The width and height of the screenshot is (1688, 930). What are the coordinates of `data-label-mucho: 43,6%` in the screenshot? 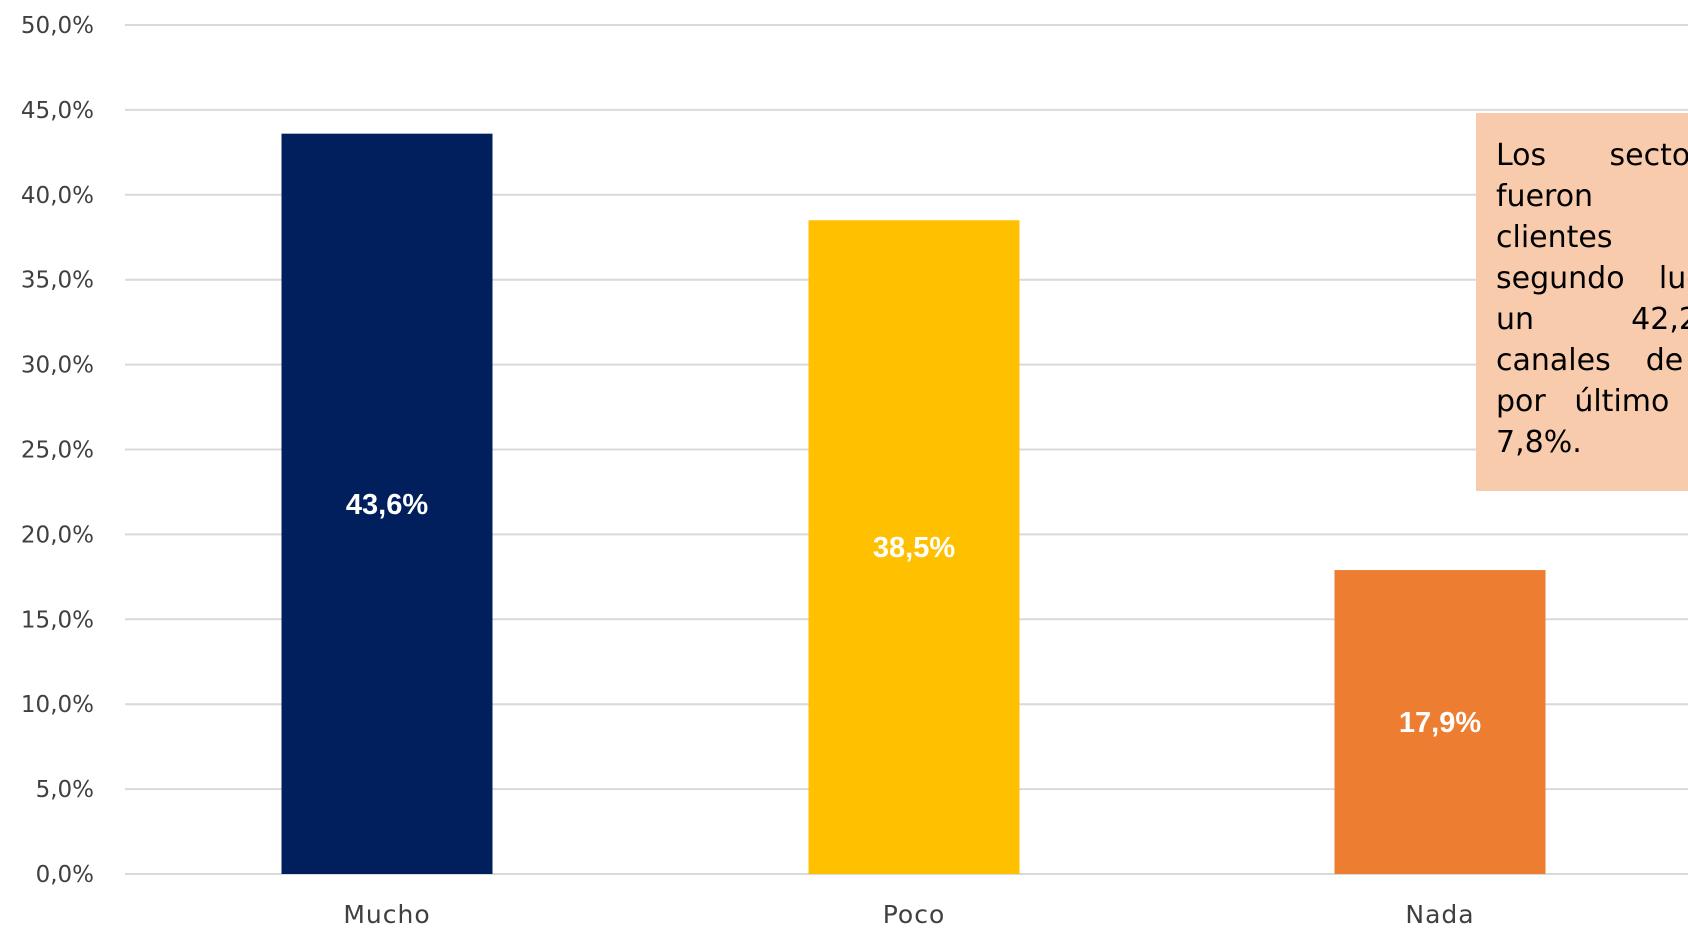 It's located at (387, 505).